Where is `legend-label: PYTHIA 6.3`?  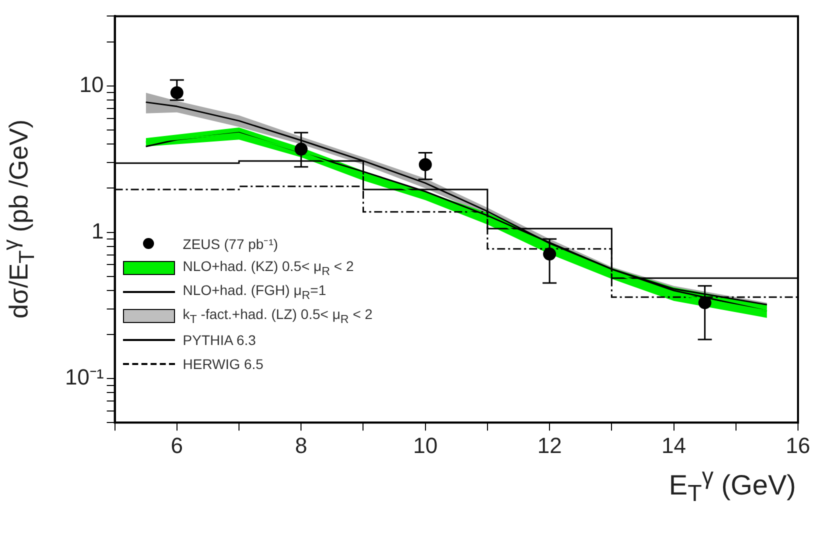 legend-label: PYTHIA 6.3 is located at coordinates (219, 340).